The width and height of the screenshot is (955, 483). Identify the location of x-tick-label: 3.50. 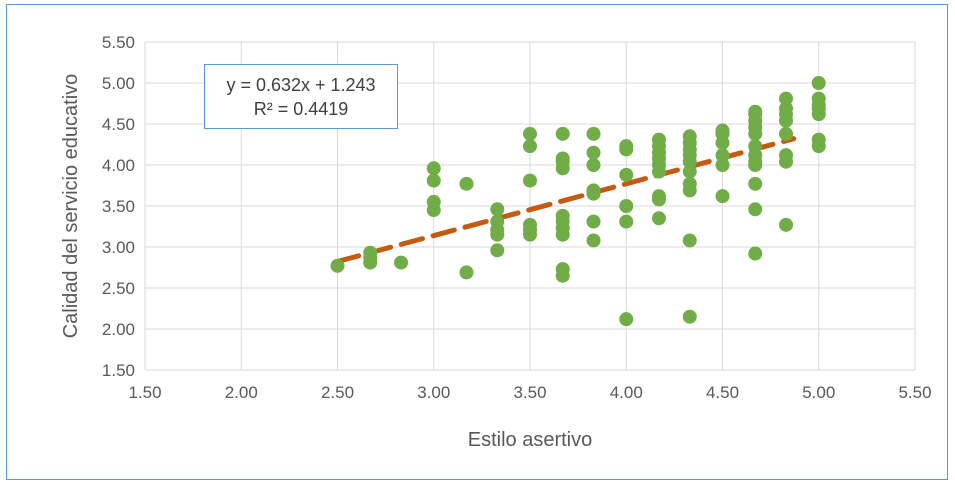
(529, 392).